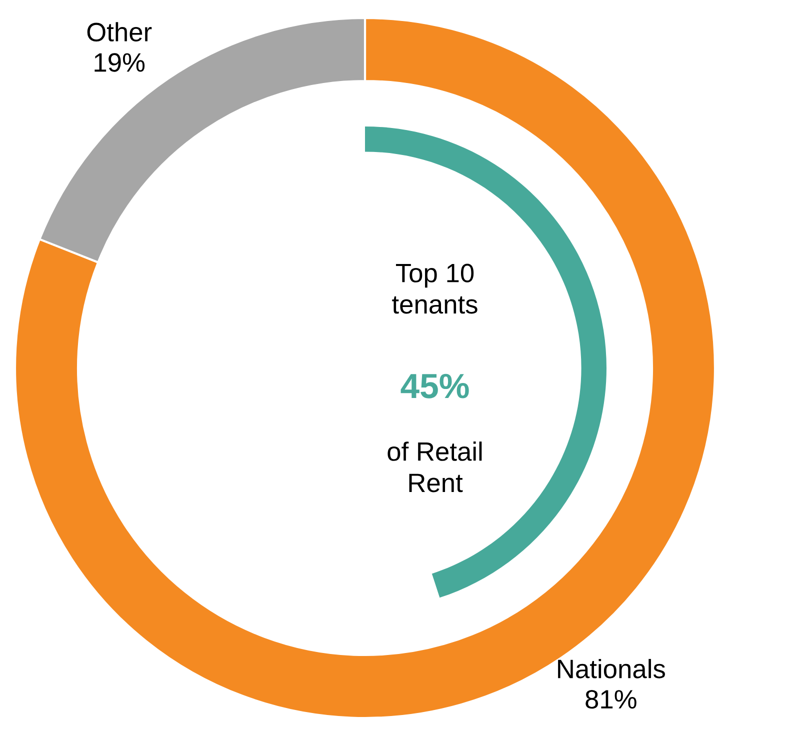  I want to click on slice-label: Nationals, so click(611, 668).